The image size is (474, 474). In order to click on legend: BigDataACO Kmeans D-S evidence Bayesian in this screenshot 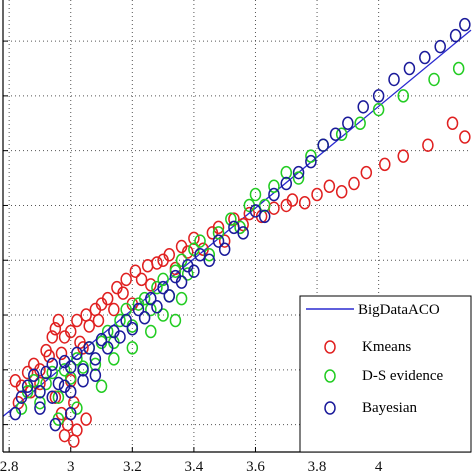, I will do `click(385, 374)`.